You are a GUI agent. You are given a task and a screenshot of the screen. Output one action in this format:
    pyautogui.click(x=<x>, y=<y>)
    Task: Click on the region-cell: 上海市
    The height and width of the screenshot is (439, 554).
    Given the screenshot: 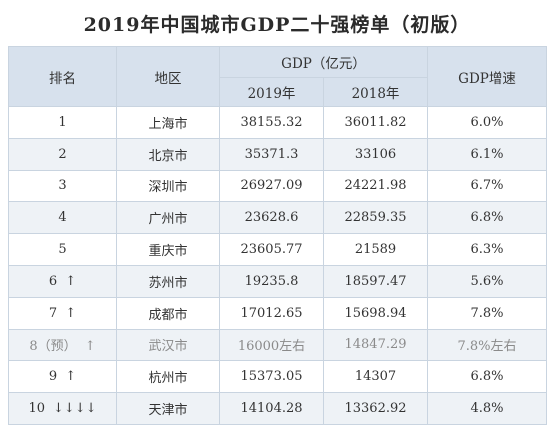 What is the action you would take?
    pyautogui.click(x=168, y=122)
    